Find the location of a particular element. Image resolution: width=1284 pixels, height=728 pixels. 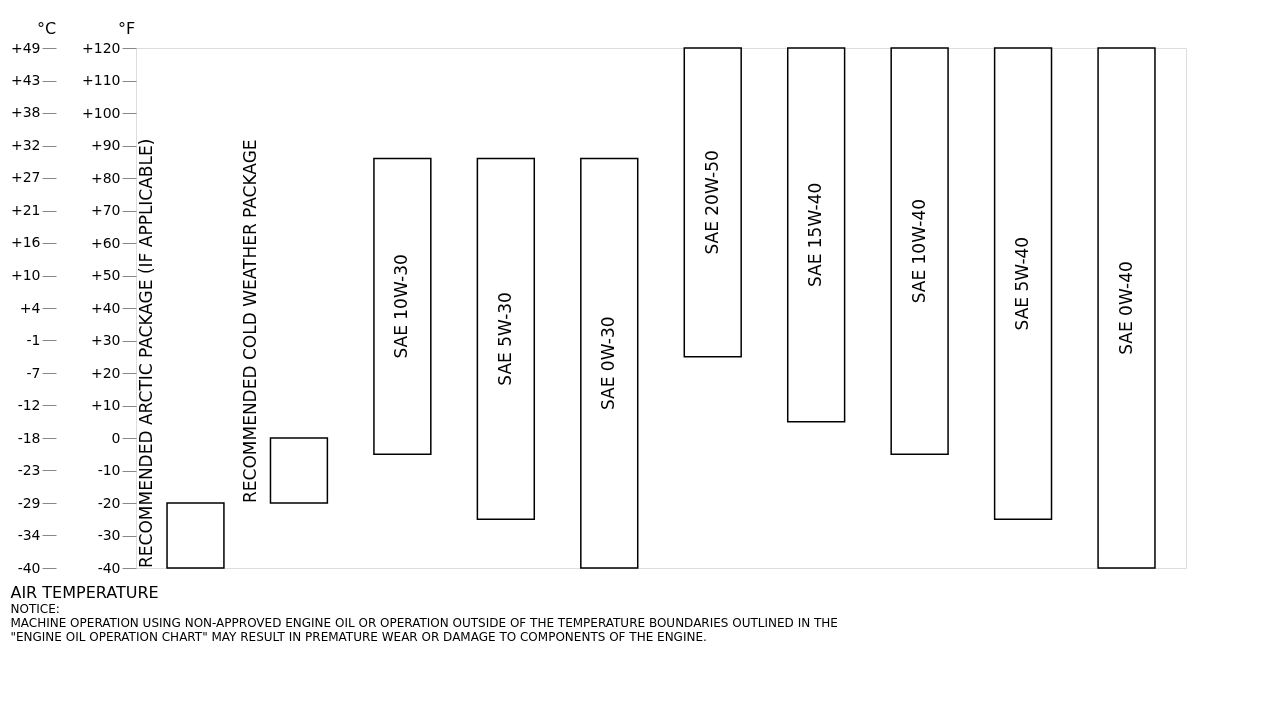

y2-tick-label: +49 is located at coordinates (25, 47).